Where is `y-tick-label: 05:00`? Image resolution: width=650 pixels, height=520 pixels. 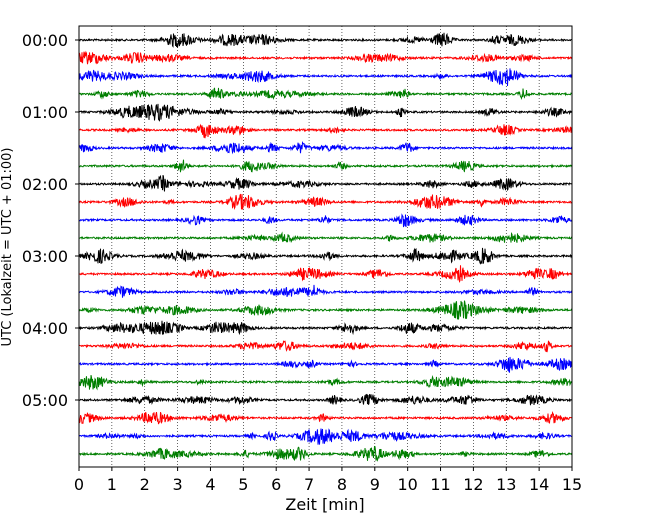 y-tick-label: 05:00 is located at coordinates (45, 400).